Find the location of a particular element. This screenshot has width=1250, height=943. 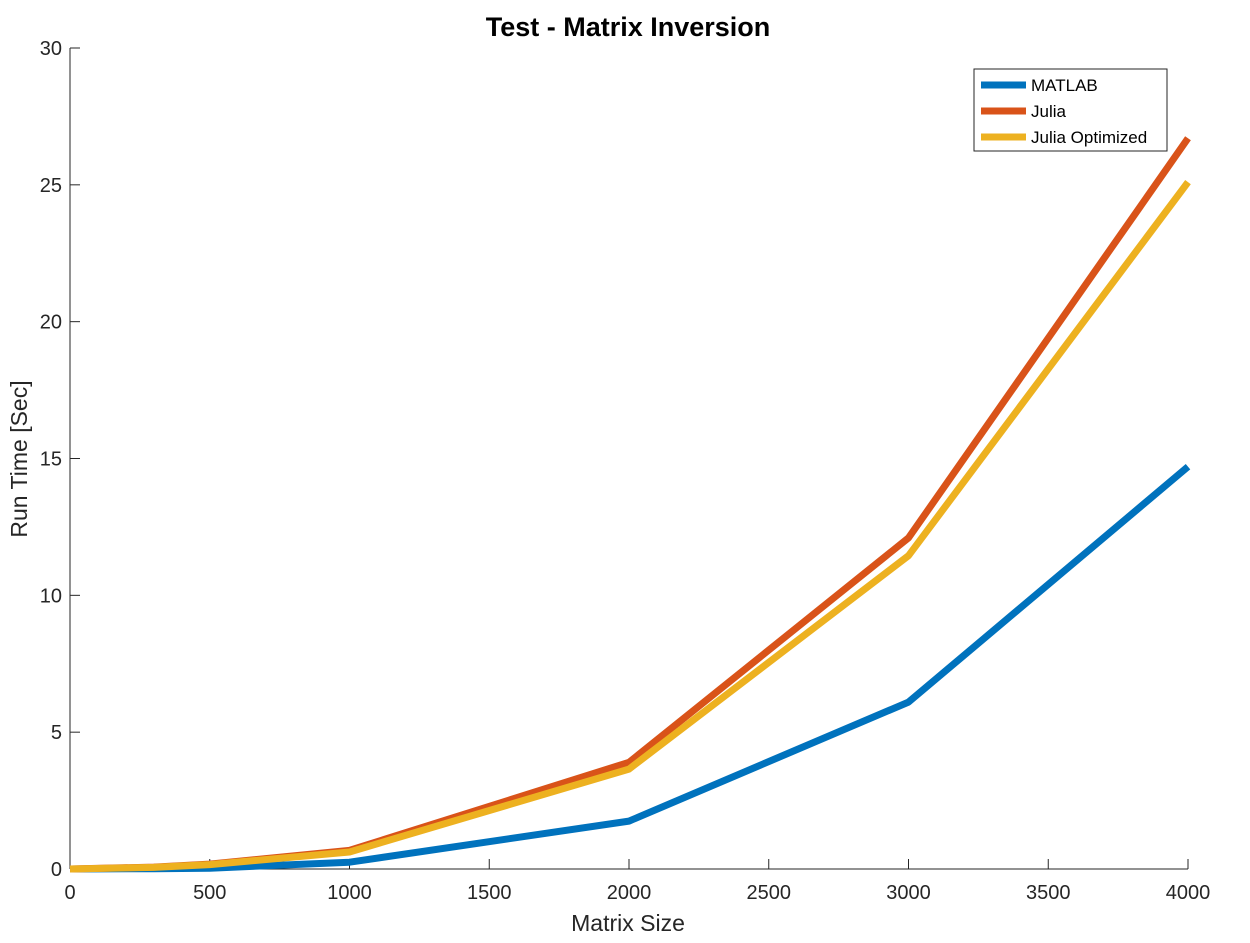

legend-label: Julia Optimized is located at coordinates (1089, 137).